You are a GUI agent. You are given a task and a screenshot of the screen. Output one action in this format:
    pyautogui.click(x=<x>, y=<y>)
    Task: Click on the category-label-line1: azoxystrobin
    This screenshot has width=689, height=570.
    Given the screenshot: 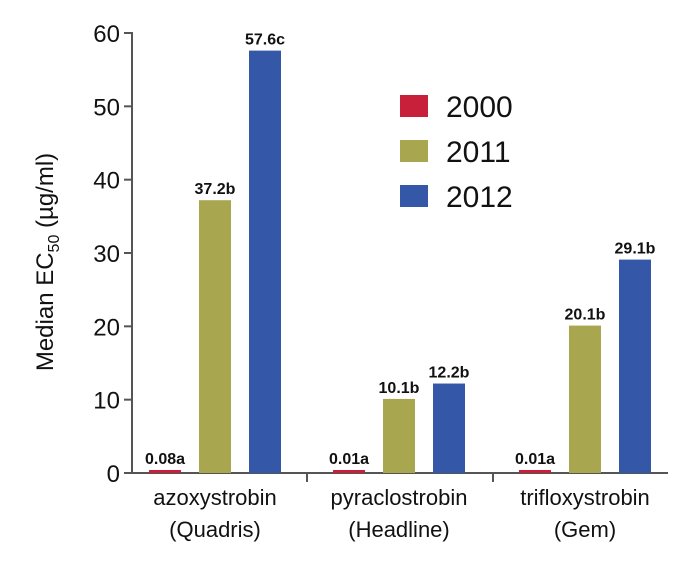 What is the action you would take?
    pyautogui.click(x=215, y=497)
    